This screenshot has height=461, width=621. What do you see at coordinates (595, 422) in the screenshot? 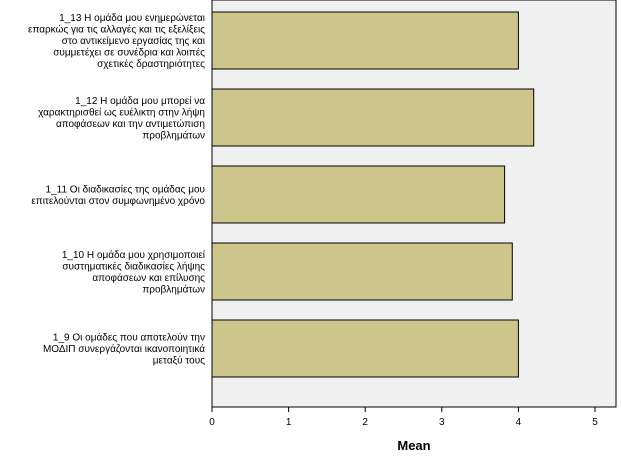
I see `x-tick-label: 5` at bounding box center [595, 422].